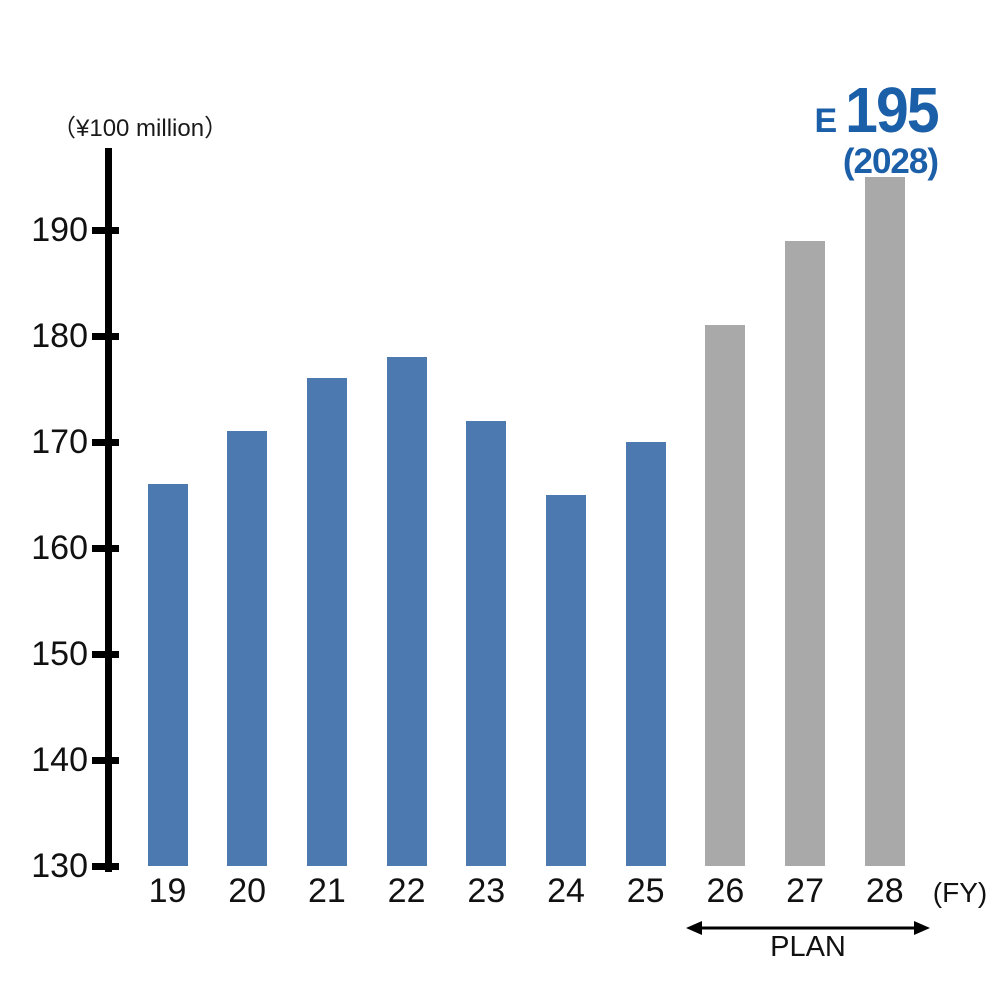 The height and width of the screenshot is (1000, 1000). Describe the element at coordinates (884, 521) in the screenshot. I see `bar-plan-fy28` at that location.